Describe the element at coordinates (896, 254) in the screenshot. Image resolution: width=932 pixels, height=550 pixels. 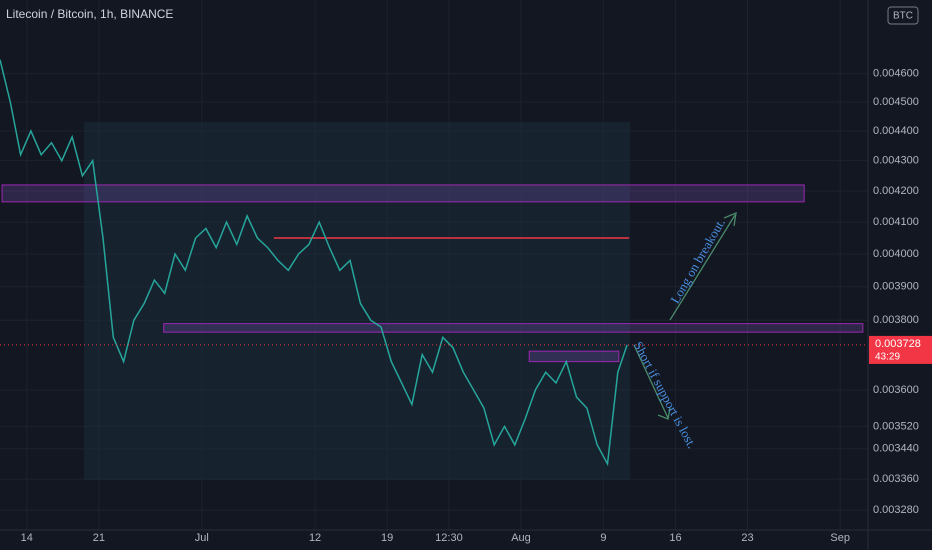
I see `y-tick-label: 0.004000` at that location.